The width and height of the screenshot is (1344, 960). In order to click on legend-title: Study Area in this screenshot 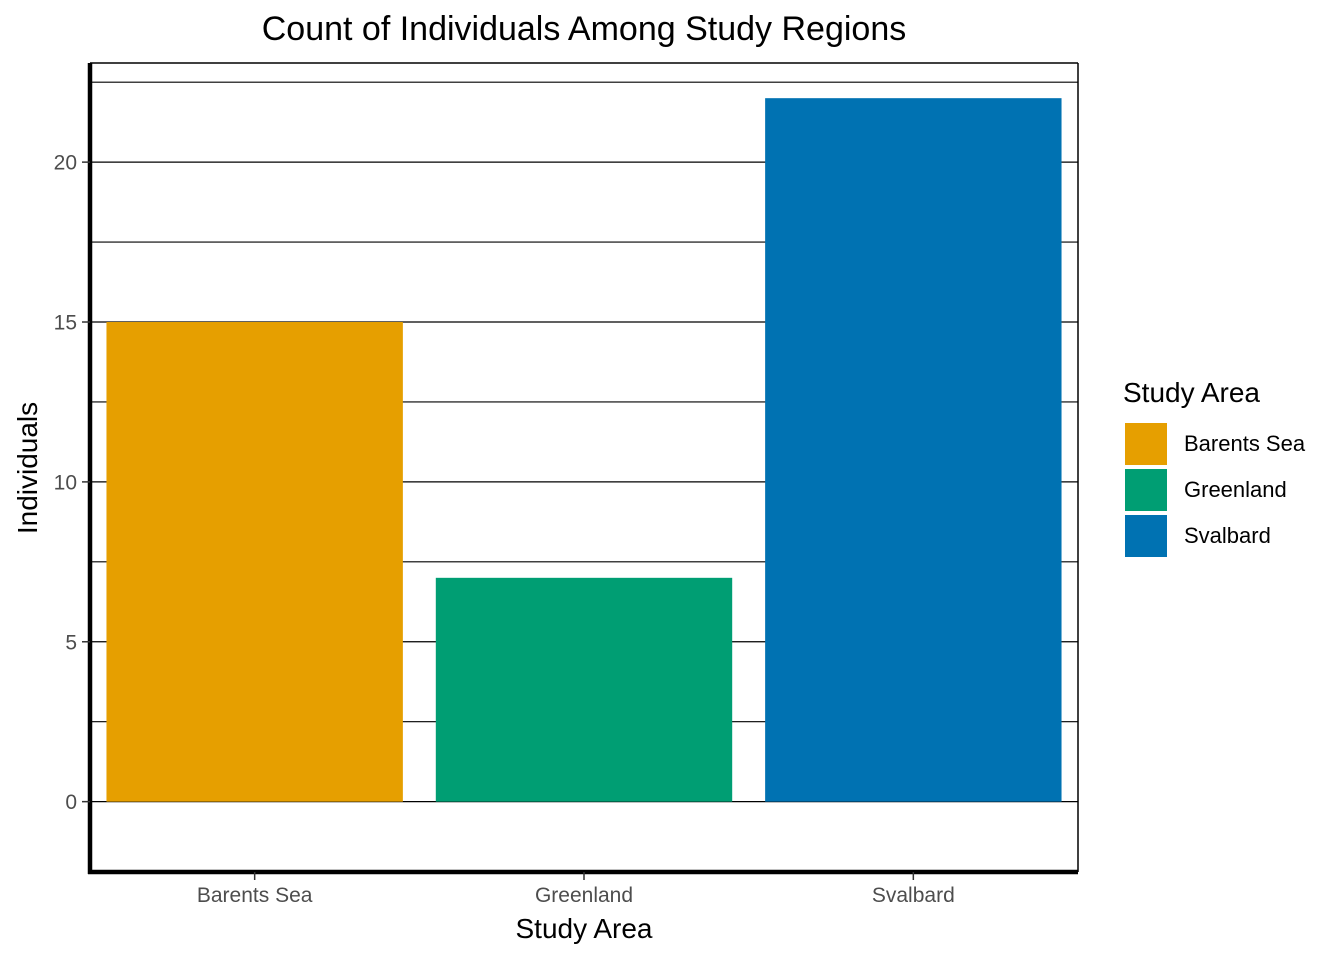, I will do `click(1191, 392)`.